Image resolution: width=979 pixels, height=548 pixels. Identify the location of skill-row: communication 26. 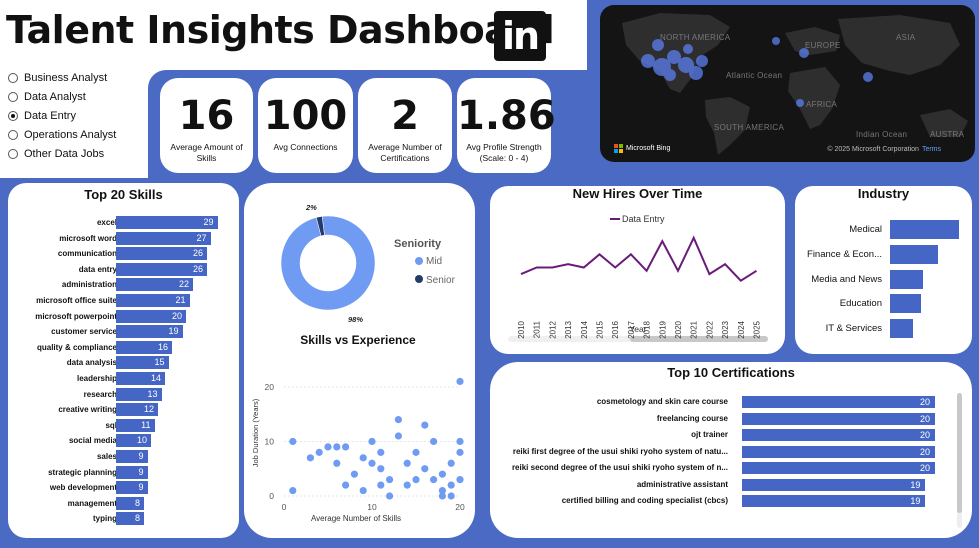
(123, 254).